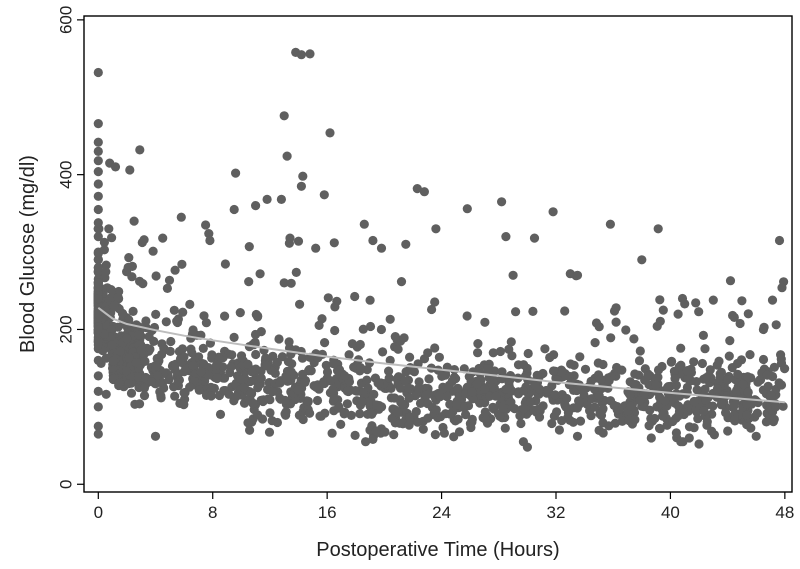 The width and height of the screenshot is (800, 569). Describe the element at coordinates (66, 329) in the screenshot. I see `y-tick-label: 200` at that location.